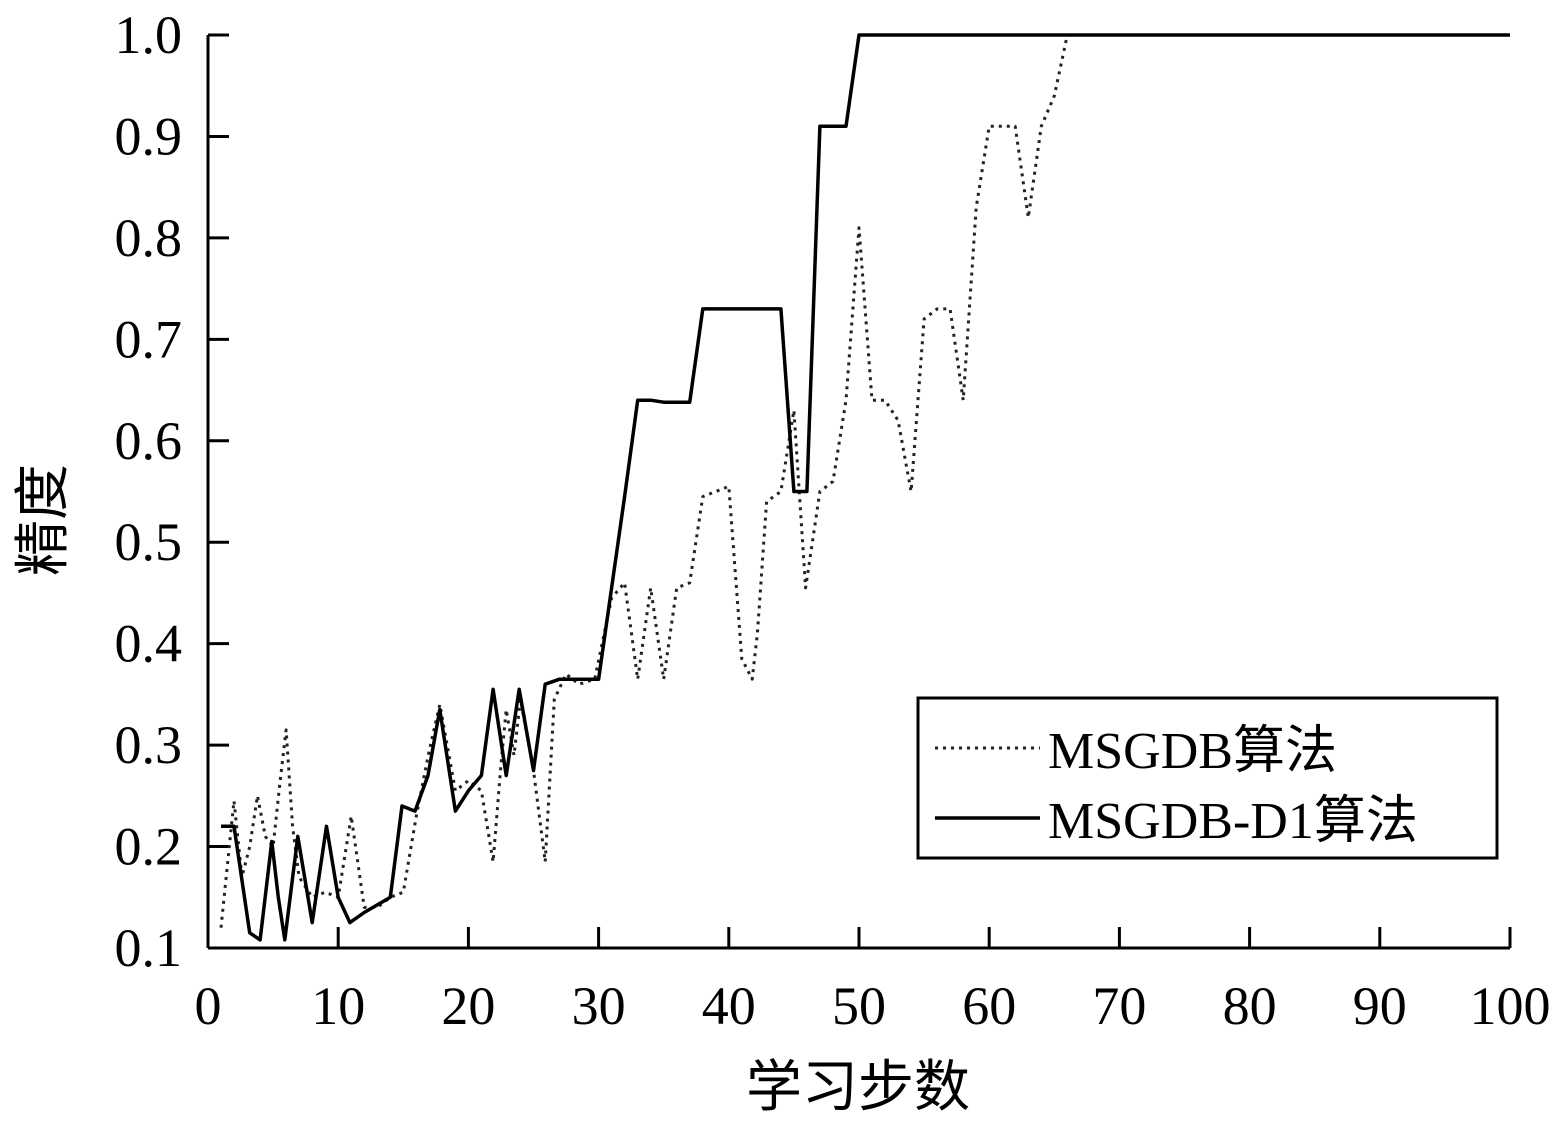 The image size is (1564, 1126). I want to click on x-tick-label: 50, so click(859, 1006).